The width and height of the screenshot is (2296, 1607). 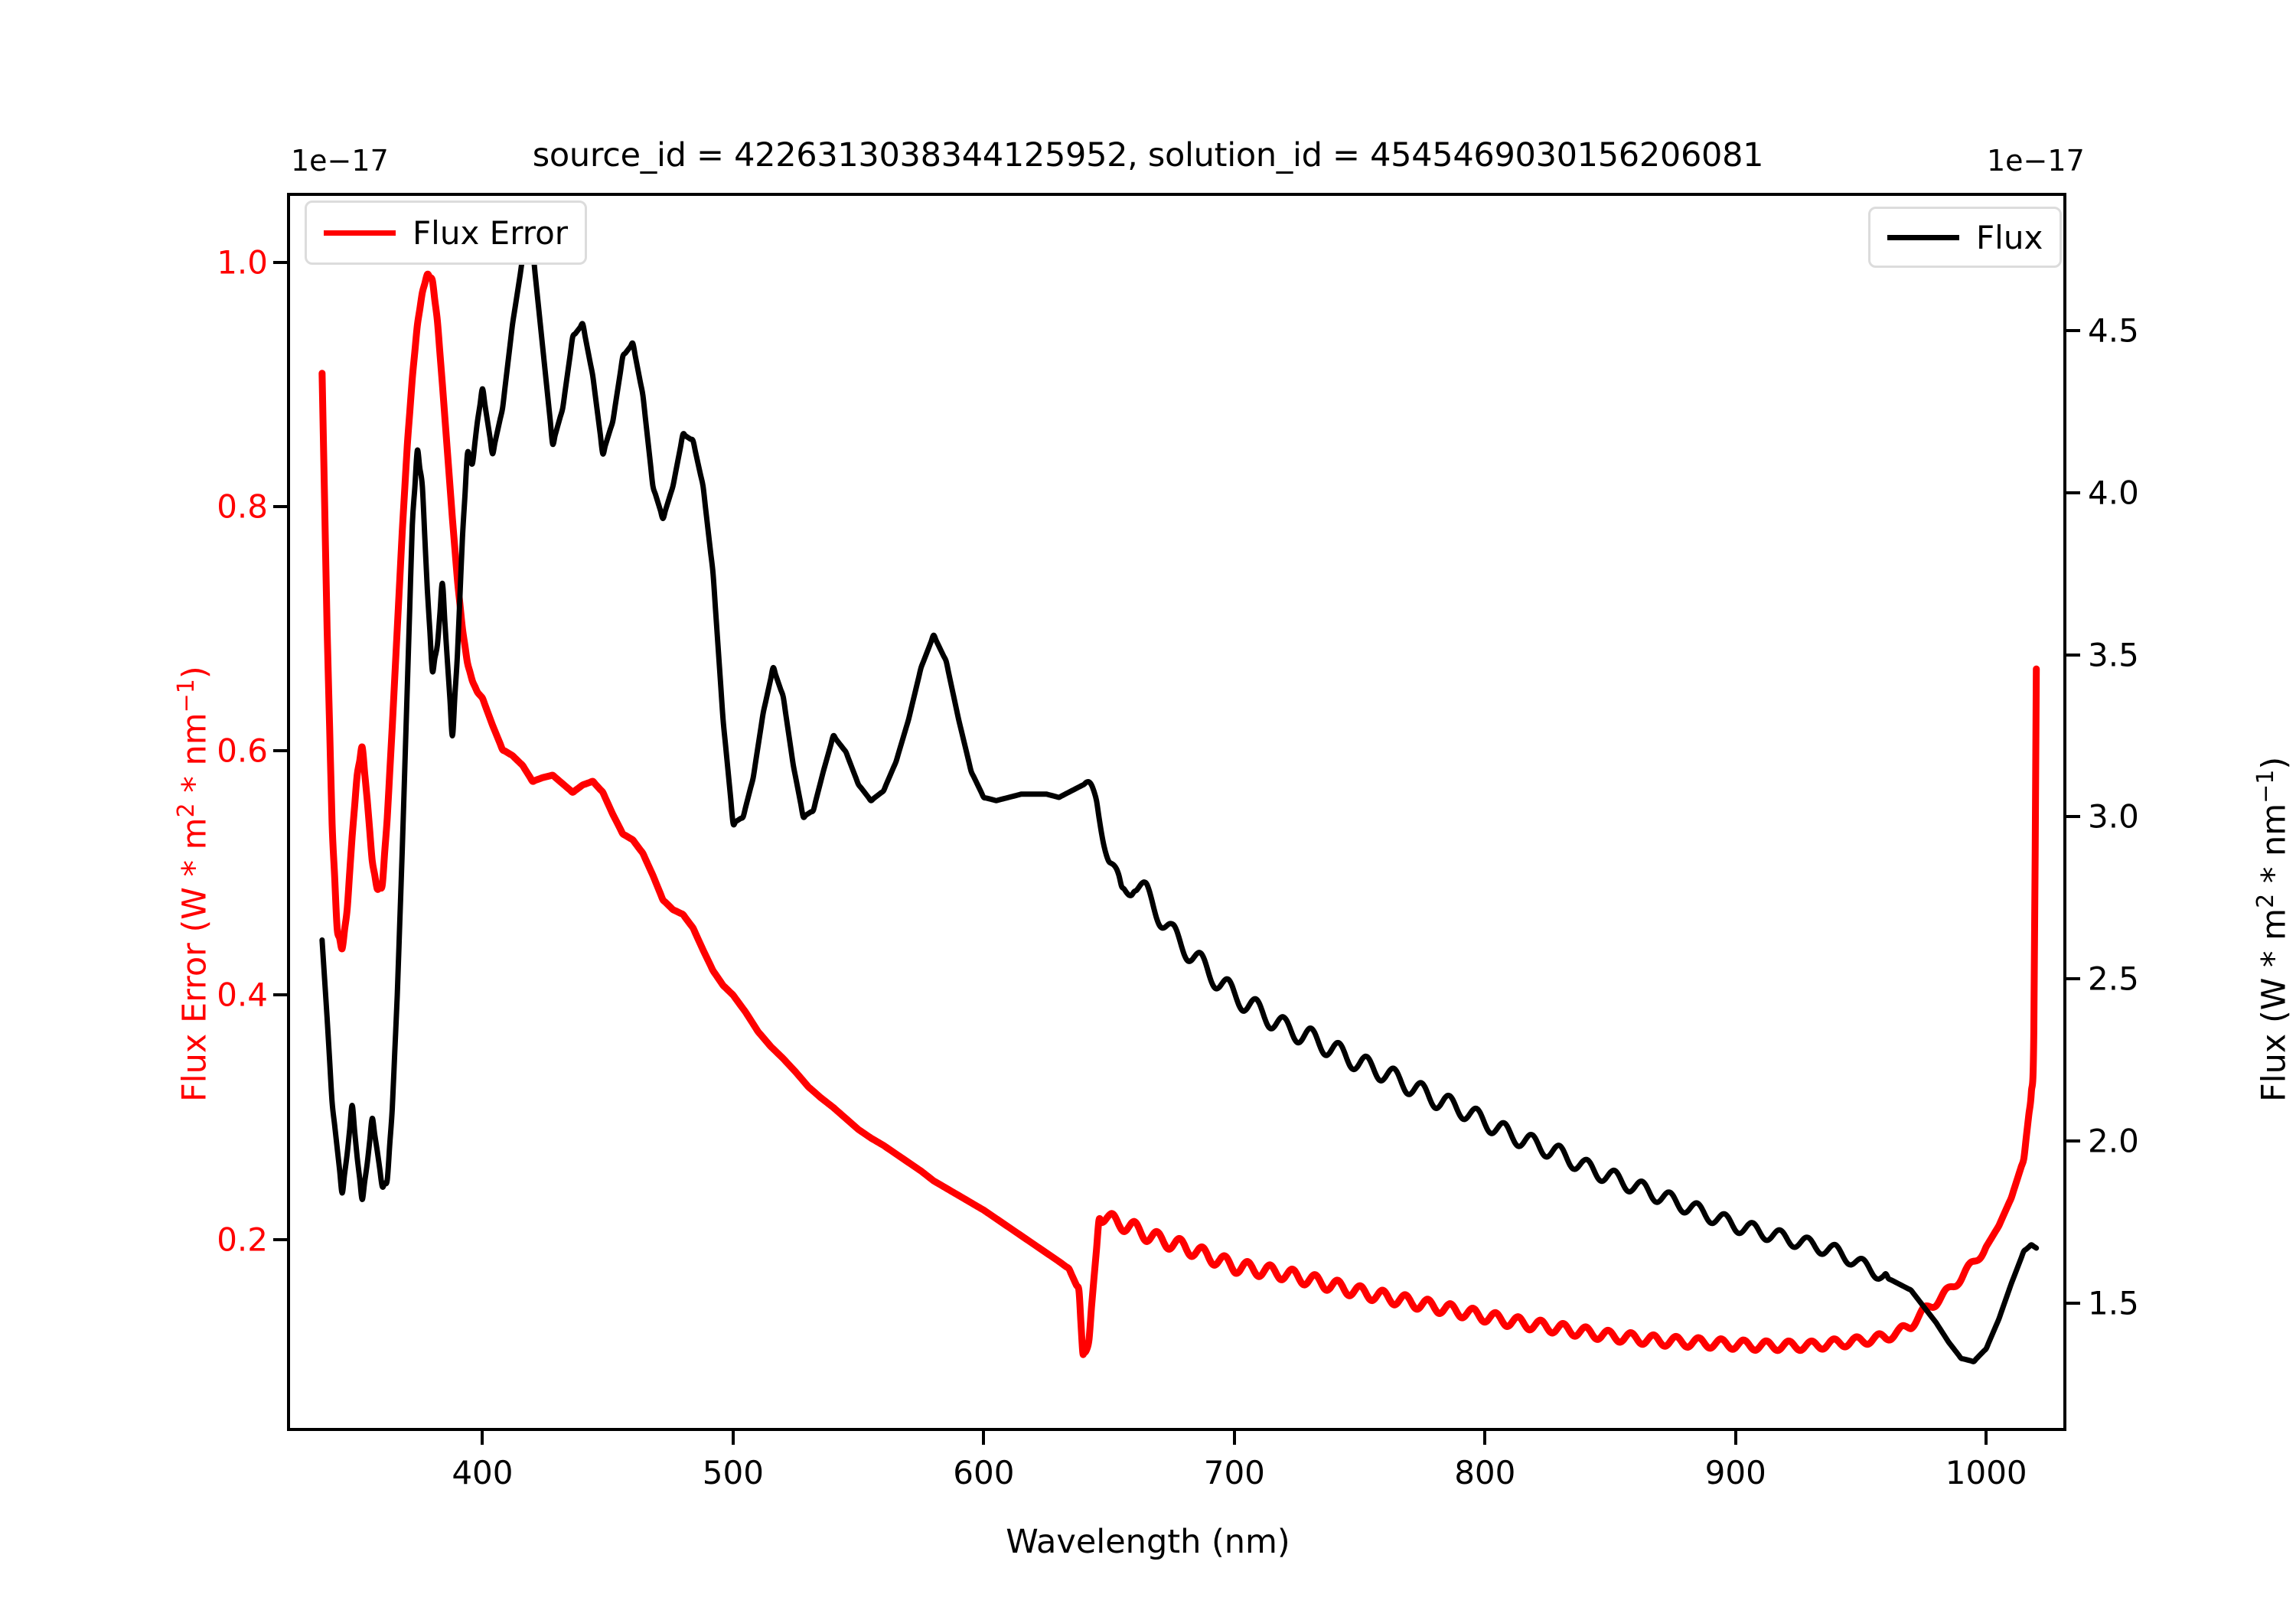 I want to click on right-y-tick-label: 2.0, so click(x=2113, y=1141).